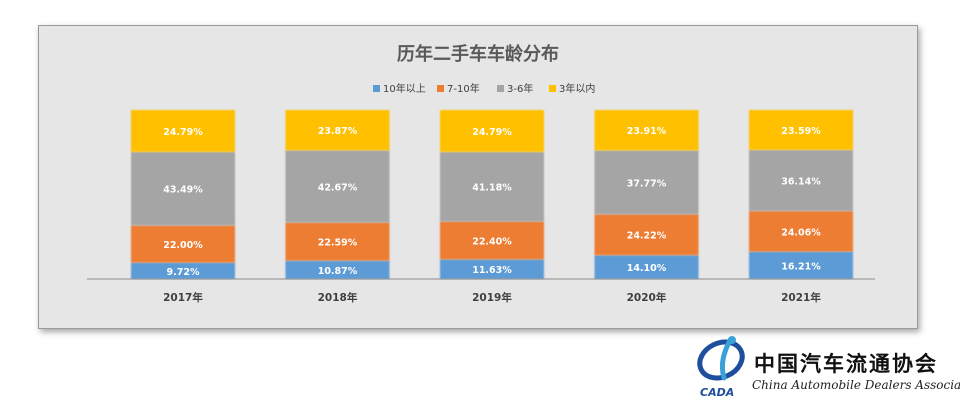 The width and height of the screenshot is (960, 406). I want to click on data-label-4-0: 16.21%, so click(801, 266).